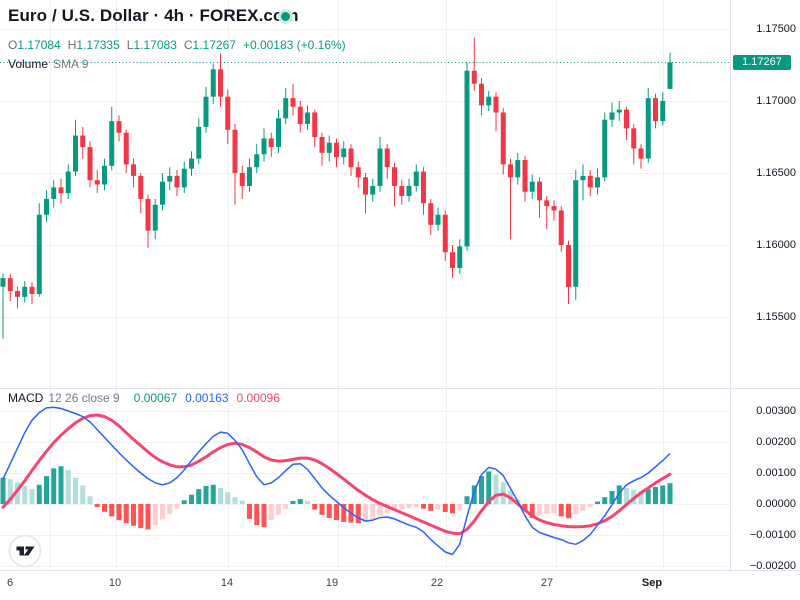 This screenshot has height=600, width=800. Describe the element at coordinates (776, 473) in the screenshot. I see `macd-tick: 0.00100` at that location.